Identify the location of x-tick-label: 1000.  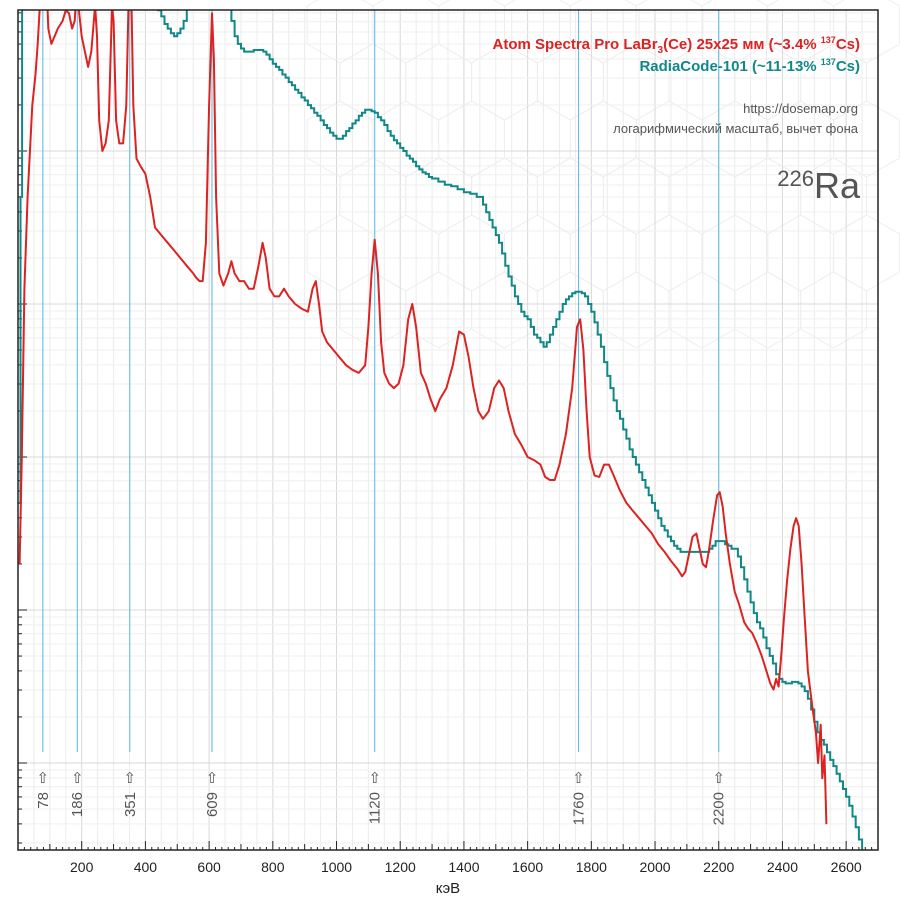
(336, 867).